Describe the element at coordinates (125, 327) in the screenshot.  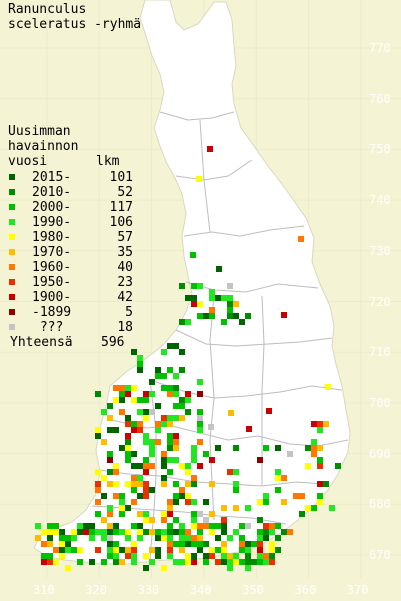
I see `legend-item-count: 18` at that location.